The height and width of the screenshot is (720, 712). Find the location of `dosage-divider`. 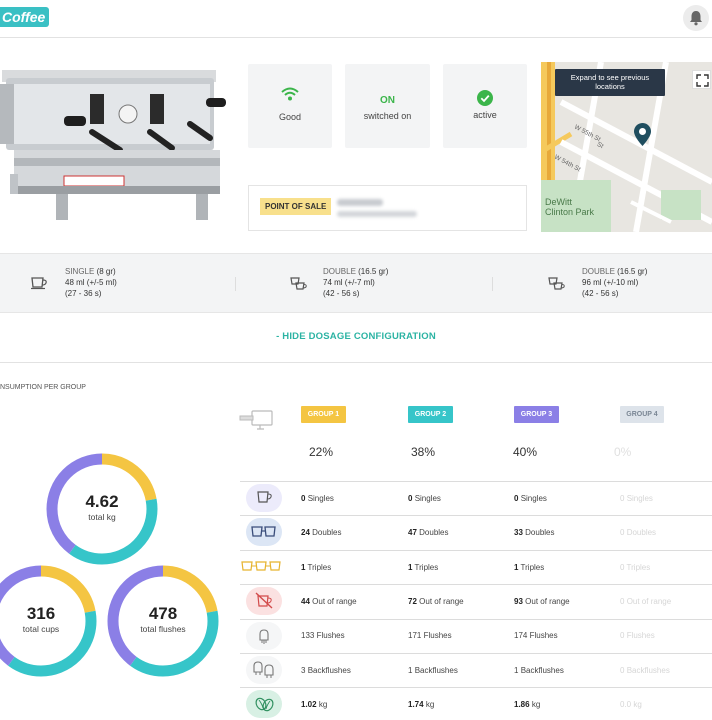

dosage-divider is located at coordinates (235, 284).